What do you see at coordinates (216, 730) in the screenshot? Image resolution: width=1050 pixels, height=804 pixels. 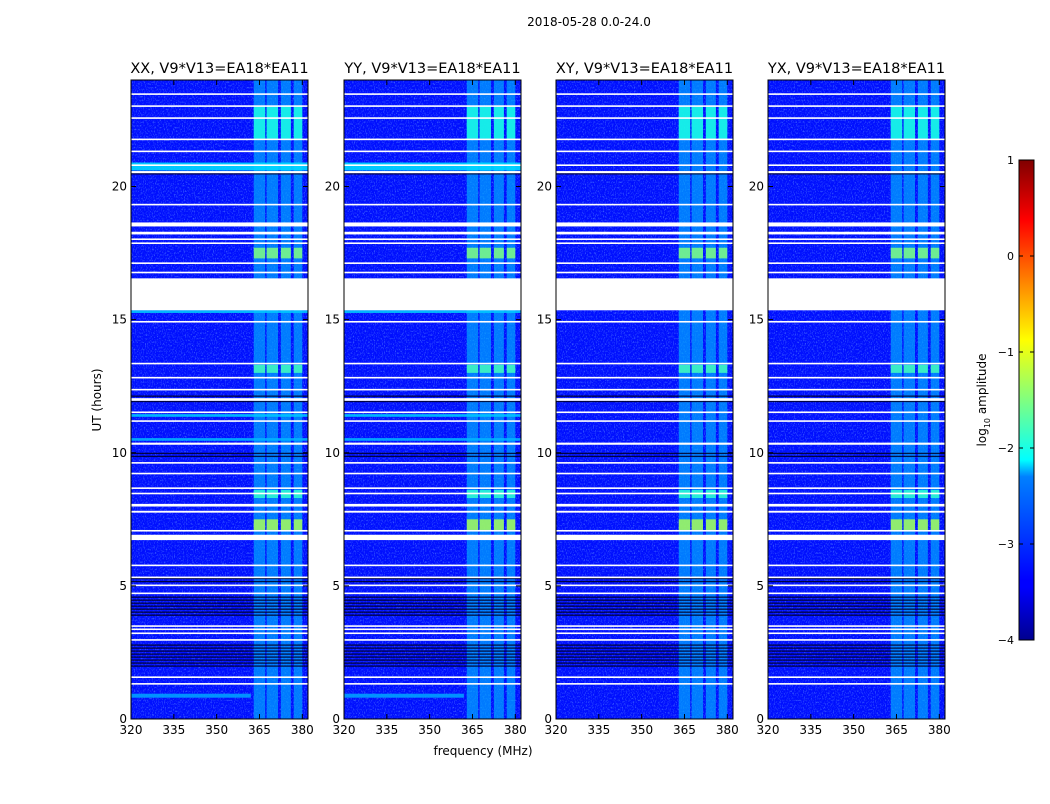 I see `x-tick-label: 350` at bounding box center [216, 730].